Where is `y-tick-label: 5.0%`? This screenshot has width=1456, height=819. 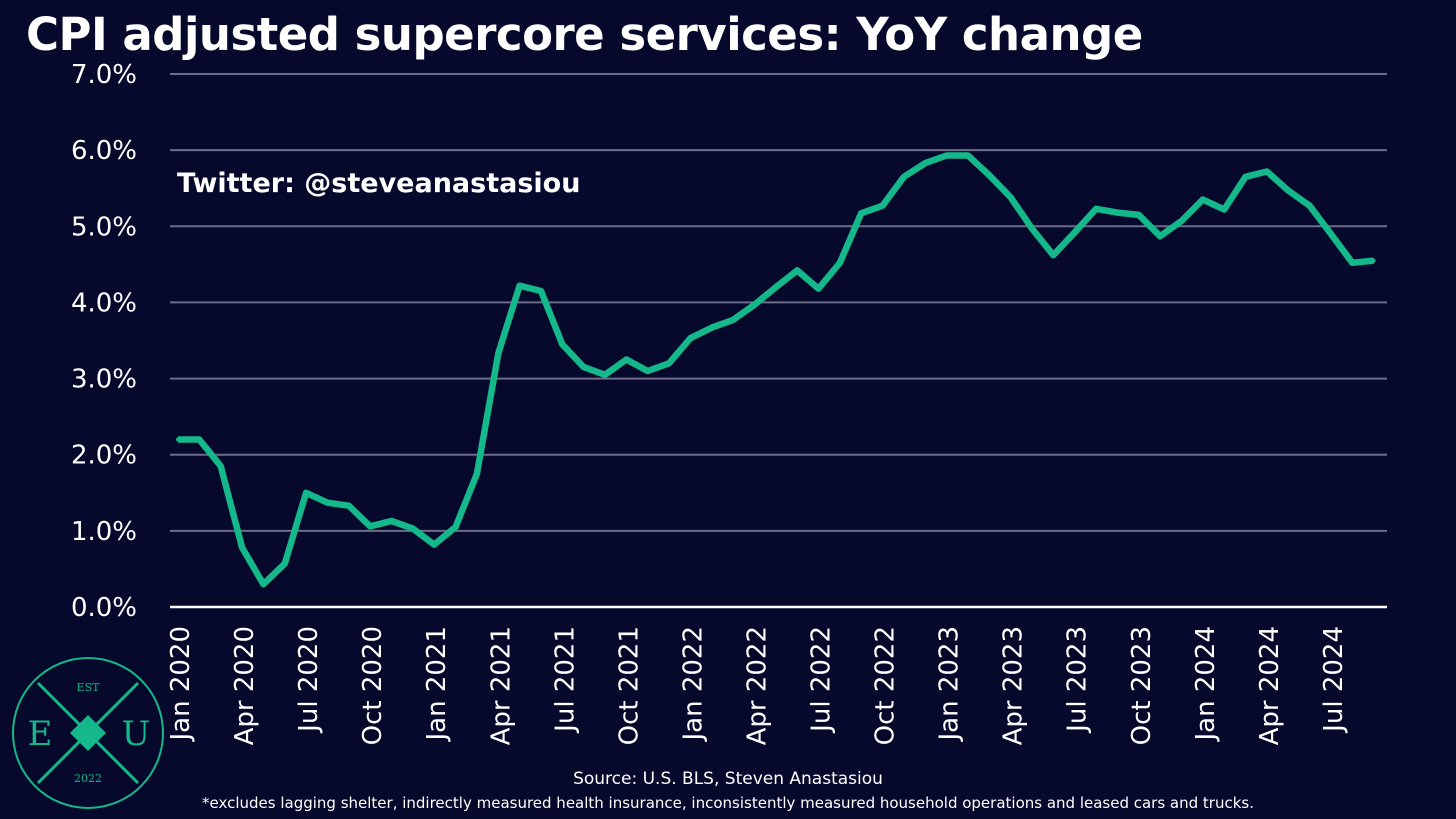 y-tick-label: 5.0% is located at coordinates (104, 227).